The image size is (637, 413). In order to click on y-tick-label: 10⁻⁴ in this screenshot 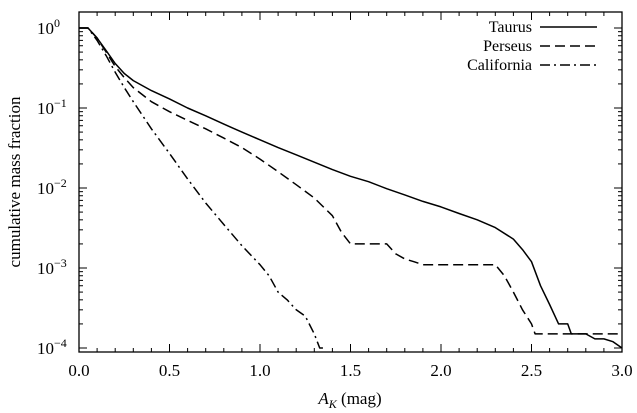, I will do `click(52, 347)`.